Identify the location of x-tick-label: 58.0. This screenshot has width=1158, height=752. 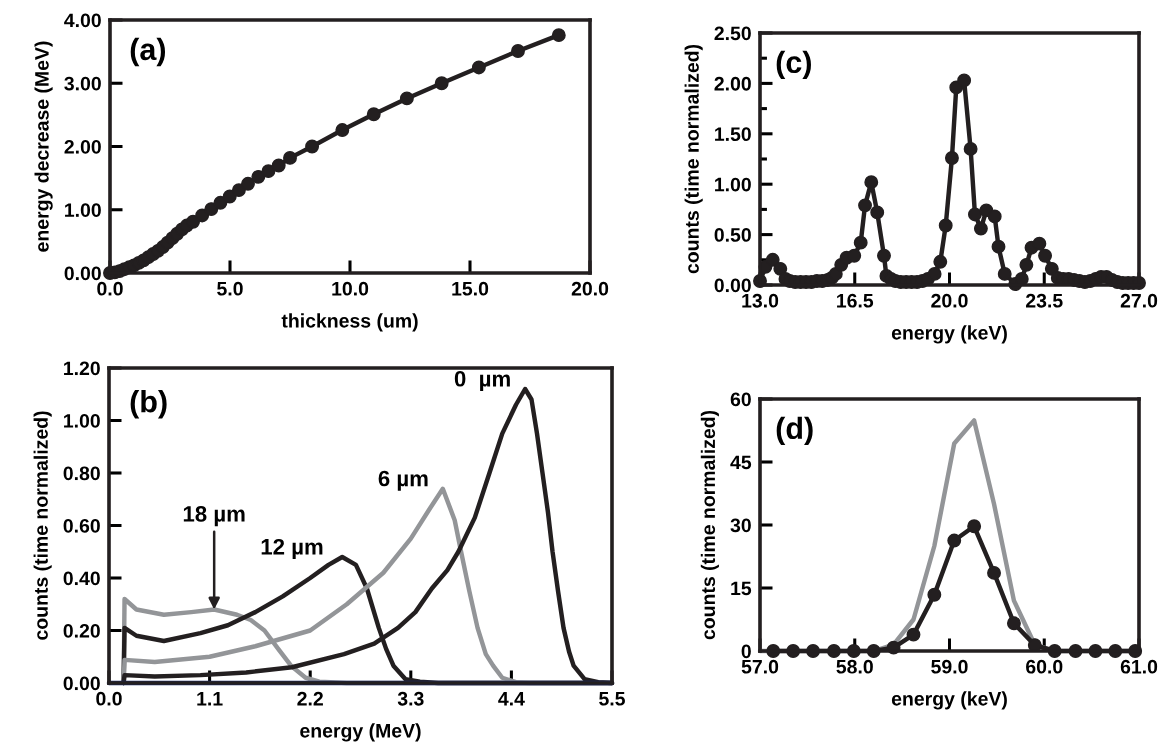
(854, 666).